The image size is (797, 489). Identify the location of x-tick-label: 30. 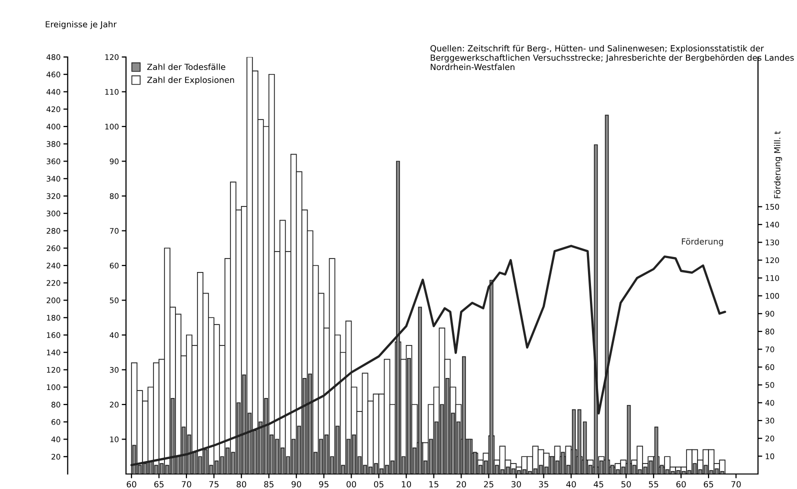
(516, 484).